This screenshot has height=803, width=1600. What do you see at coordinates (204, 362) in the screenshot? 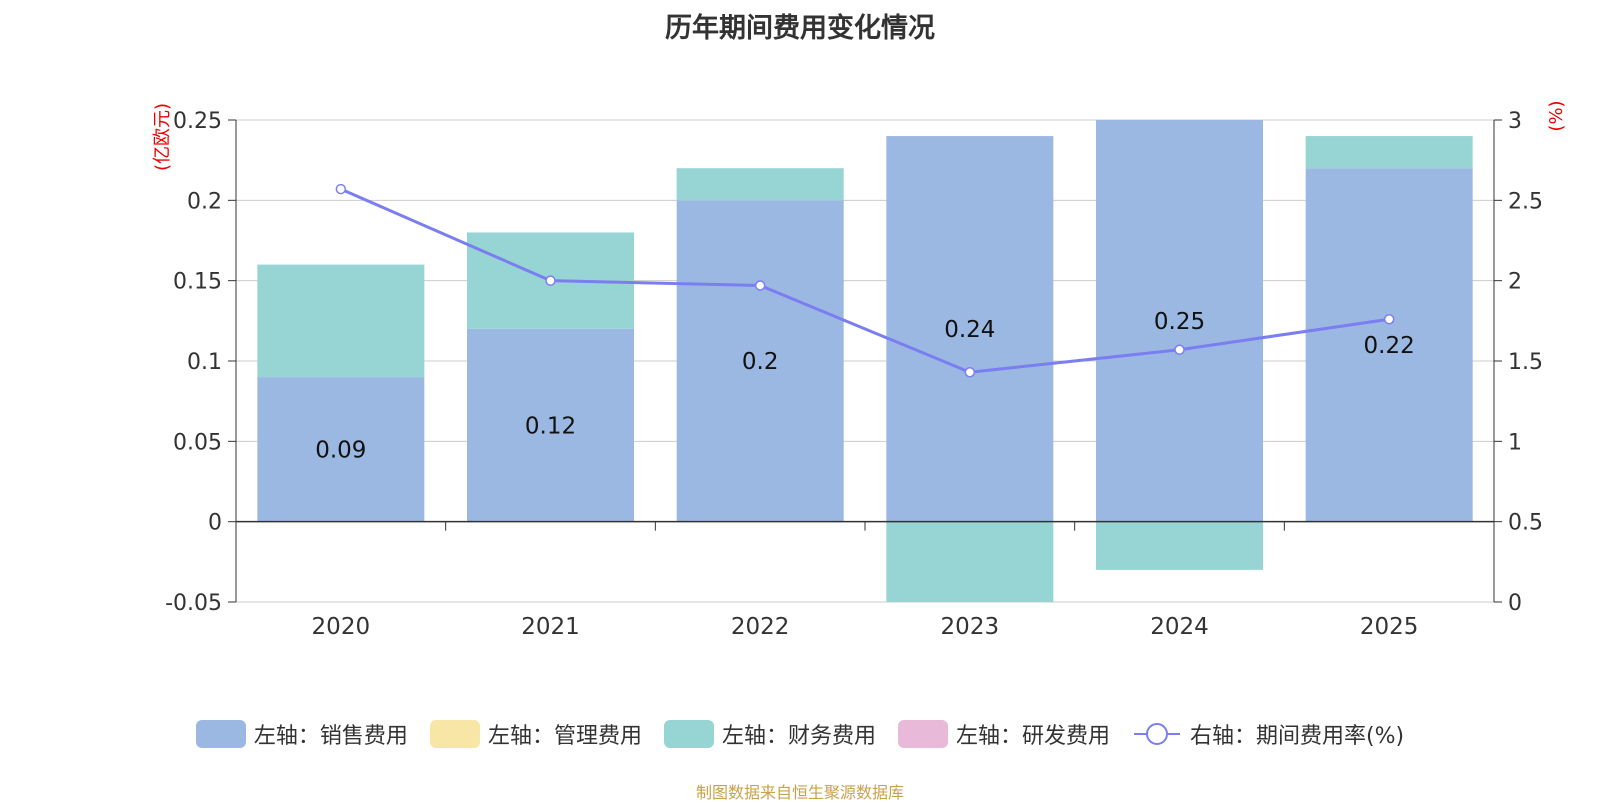
I see `left-tick-label: 0.1` at bounding box center [204, 362].